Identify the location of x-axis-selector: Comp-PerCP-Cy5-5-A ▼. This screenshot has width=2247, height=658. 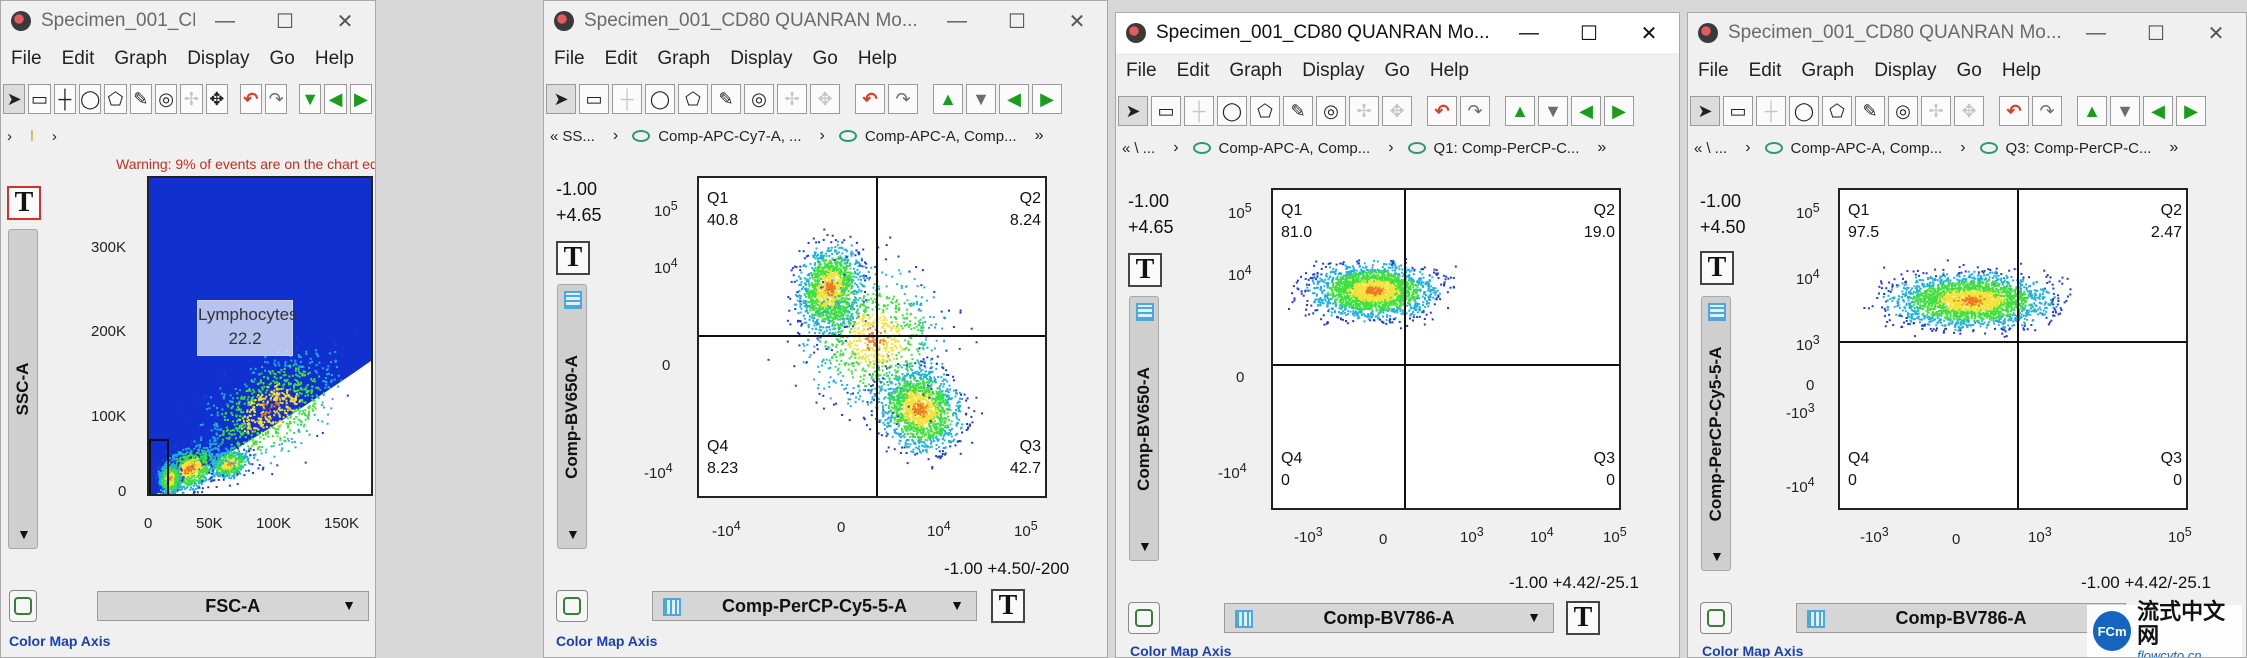
(814, 606).